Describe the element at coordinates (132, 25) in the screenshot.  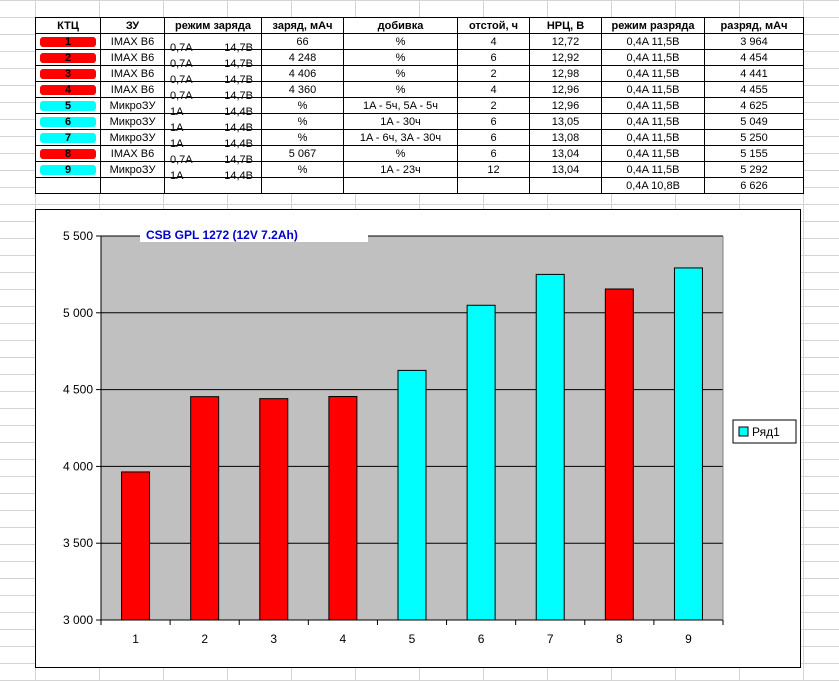
I see `header-charger: ЗУ` at that location.